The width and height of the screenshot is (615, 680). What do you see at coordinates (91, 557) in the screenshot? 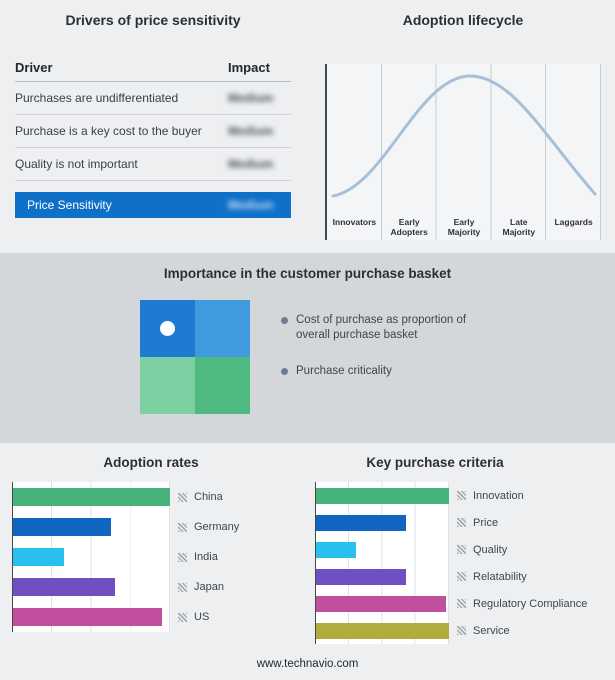
I see `adoption-rates-plot` at bounding box center [91, 557].